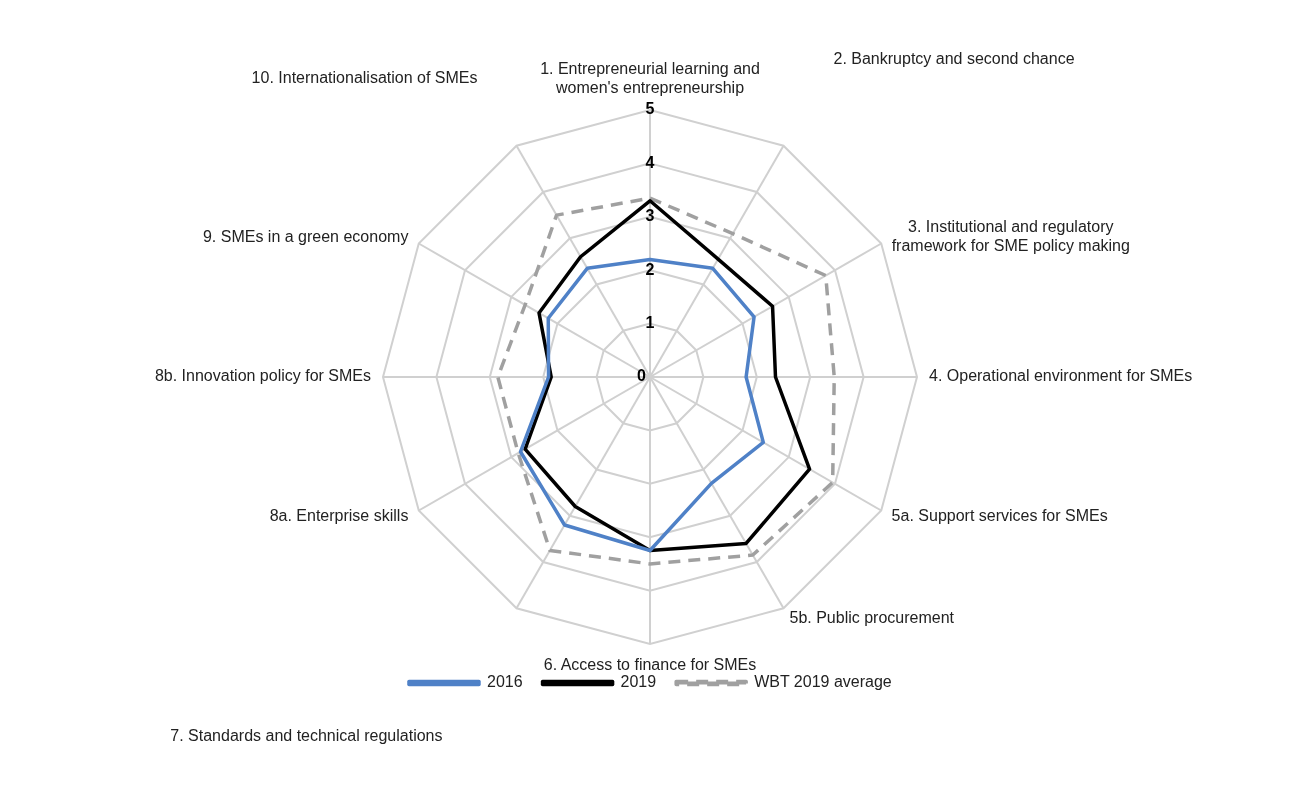  Describe the element at coordinates (305, 236) in the screenshot. I see `spoke-label: 9. SMEs in a green economy` at that location.